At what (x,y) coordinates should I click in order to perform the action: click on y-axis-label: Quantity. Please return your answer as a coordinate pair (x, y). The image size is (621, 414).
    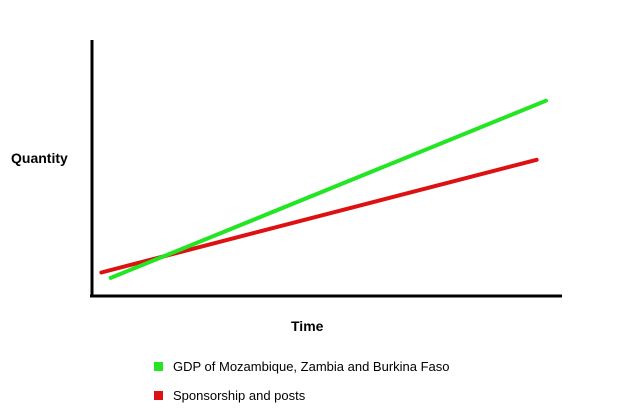
    Looking at the image, I should click on (39, 158).